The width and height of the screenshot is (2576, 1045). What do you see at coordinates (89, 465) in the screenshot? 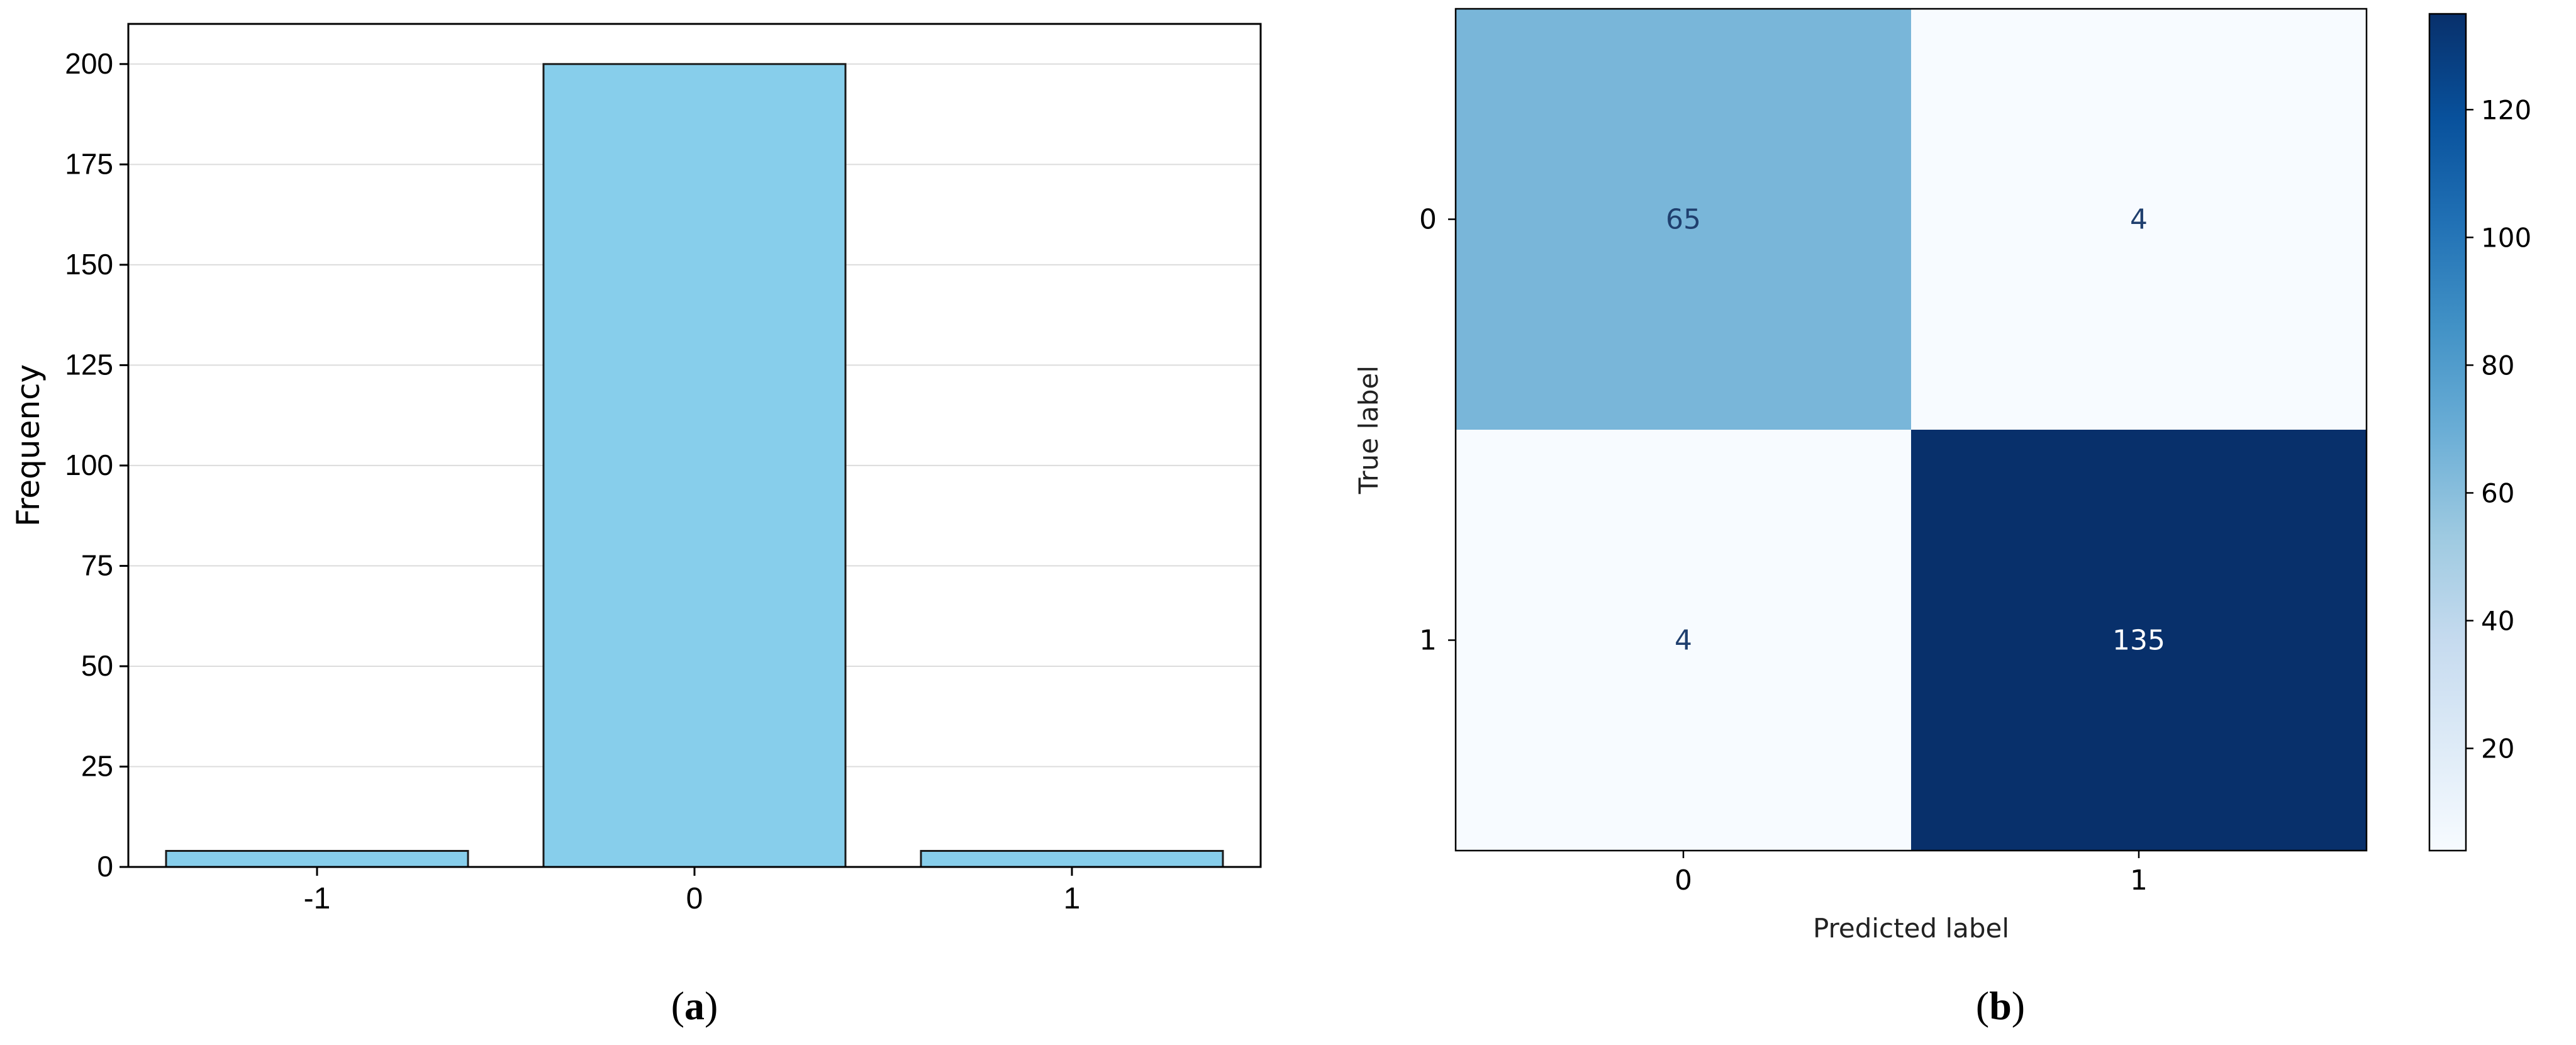
I see `y-tick-label: 100` at bounding box center [89, 465].